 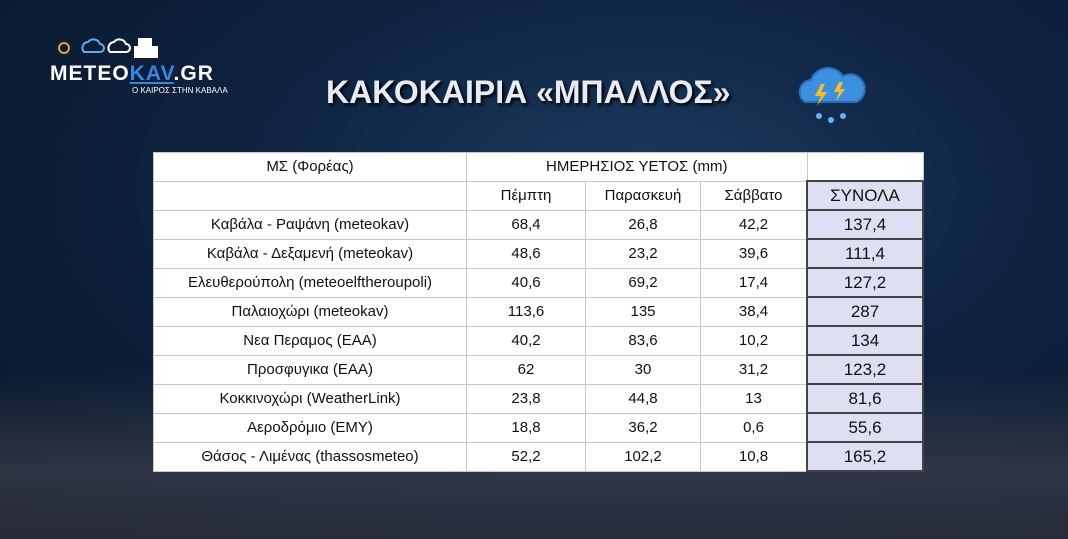 What do you see at coordinates (643, 282) in the screenshot?
I see `value-cell: 69,2` at bounding box center [643, 282].